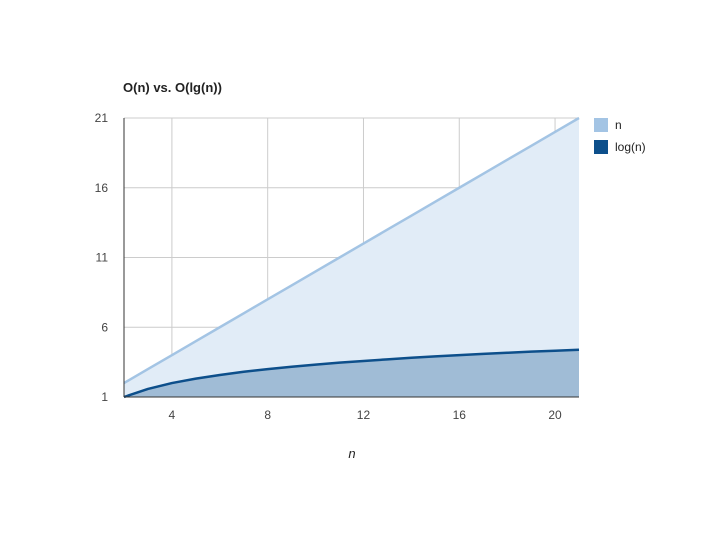 Image resolution: width=720 pixels, height=540 pixels. I want to click on x-tick-label: 20, so click(555, 415).